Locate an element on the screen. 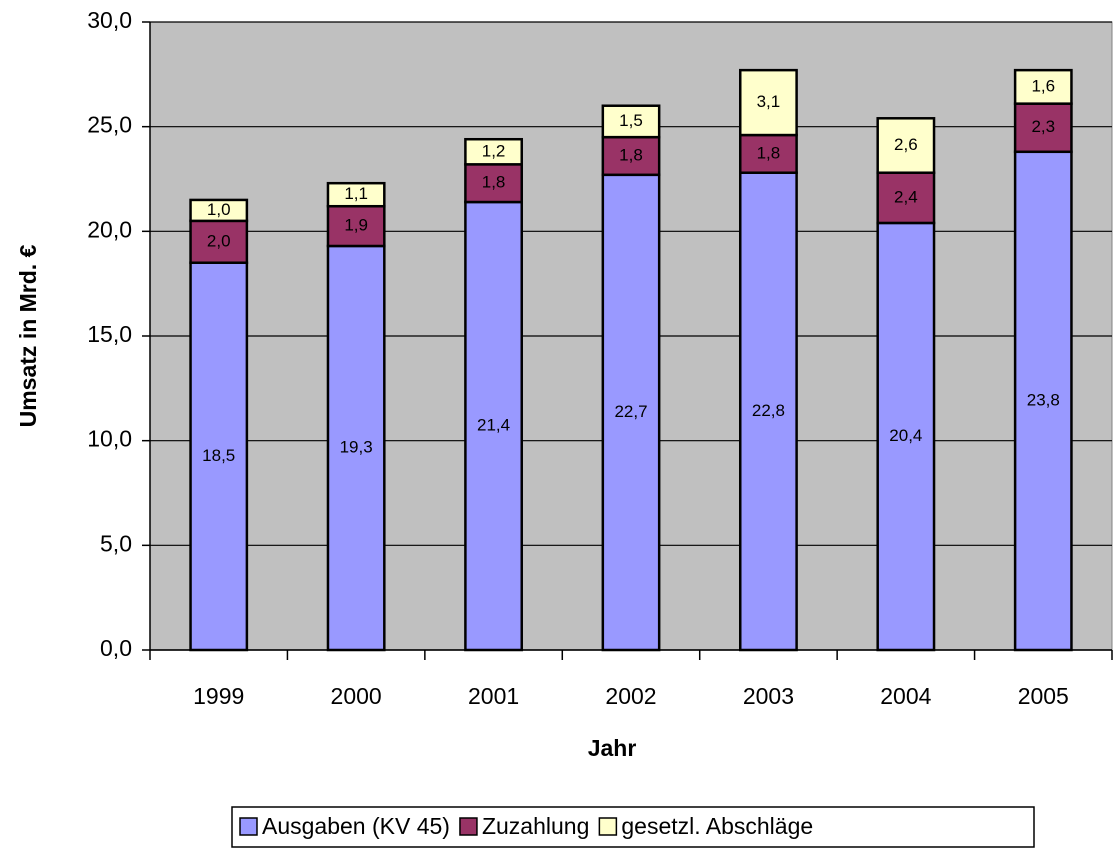  y-axis-label: Umsatz in Mrd. € is located at coordinates (28, 335).